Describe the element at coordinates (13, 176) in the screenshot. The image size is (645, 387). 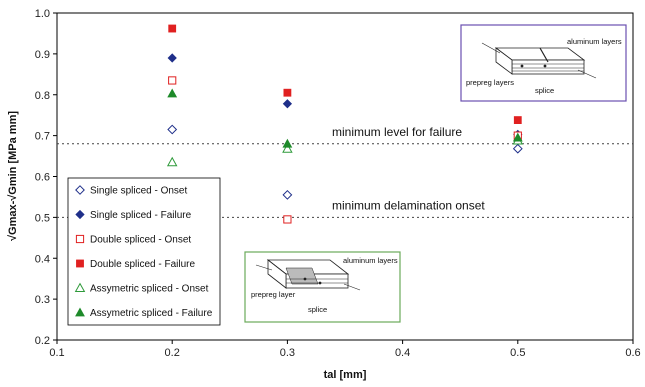
I see `y-axis-title: √Gmax-√Gmin [MPa mm]` at that location.